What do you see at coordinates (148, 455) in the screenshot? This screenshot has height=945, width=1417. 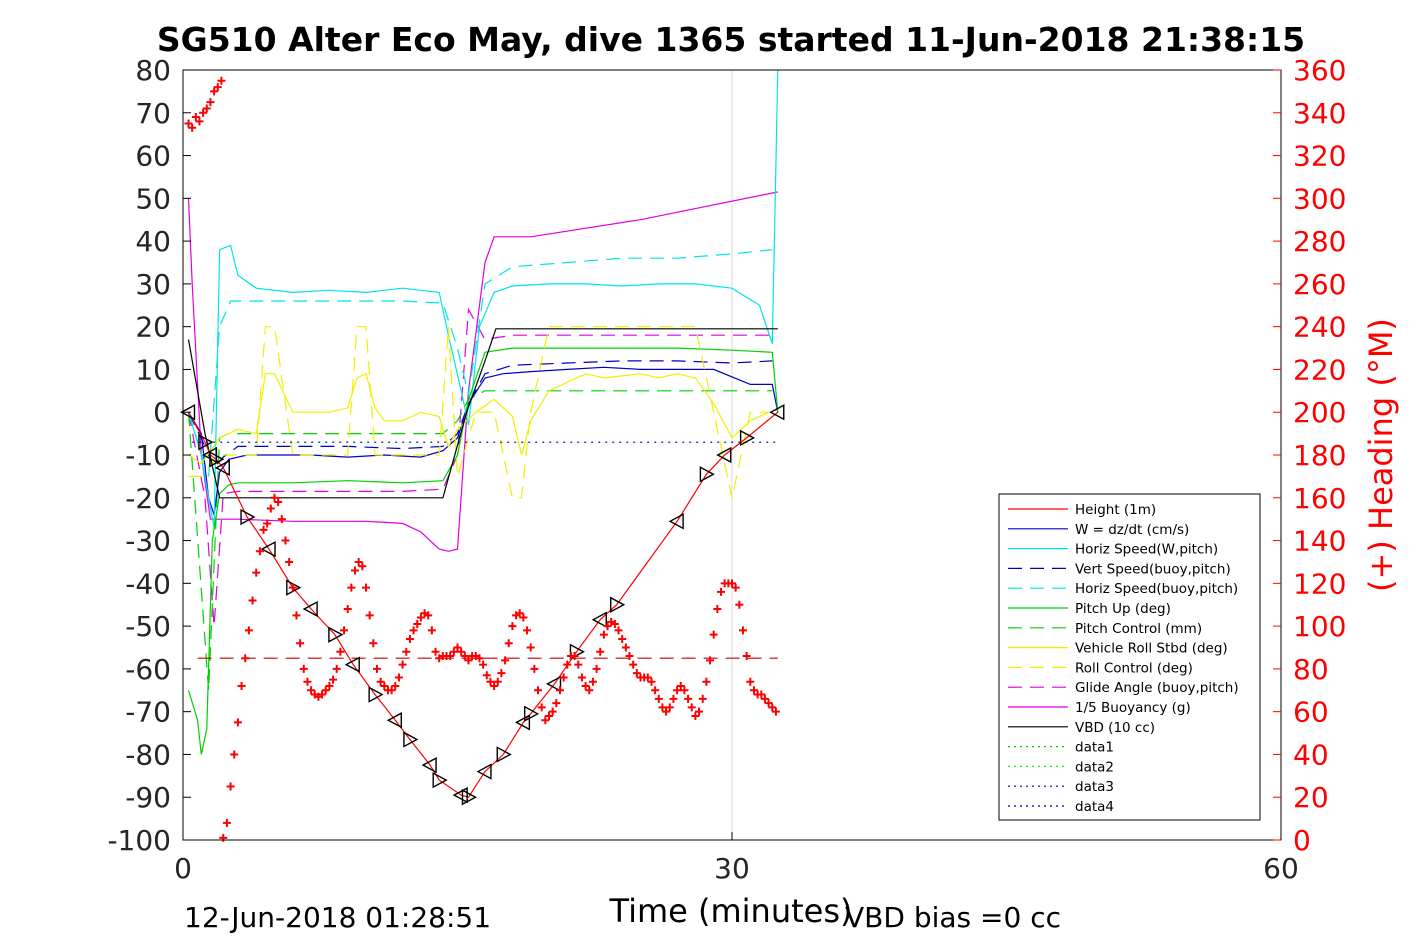 I see `y-left-tick-label: -10` at bounding box center [148, 455].